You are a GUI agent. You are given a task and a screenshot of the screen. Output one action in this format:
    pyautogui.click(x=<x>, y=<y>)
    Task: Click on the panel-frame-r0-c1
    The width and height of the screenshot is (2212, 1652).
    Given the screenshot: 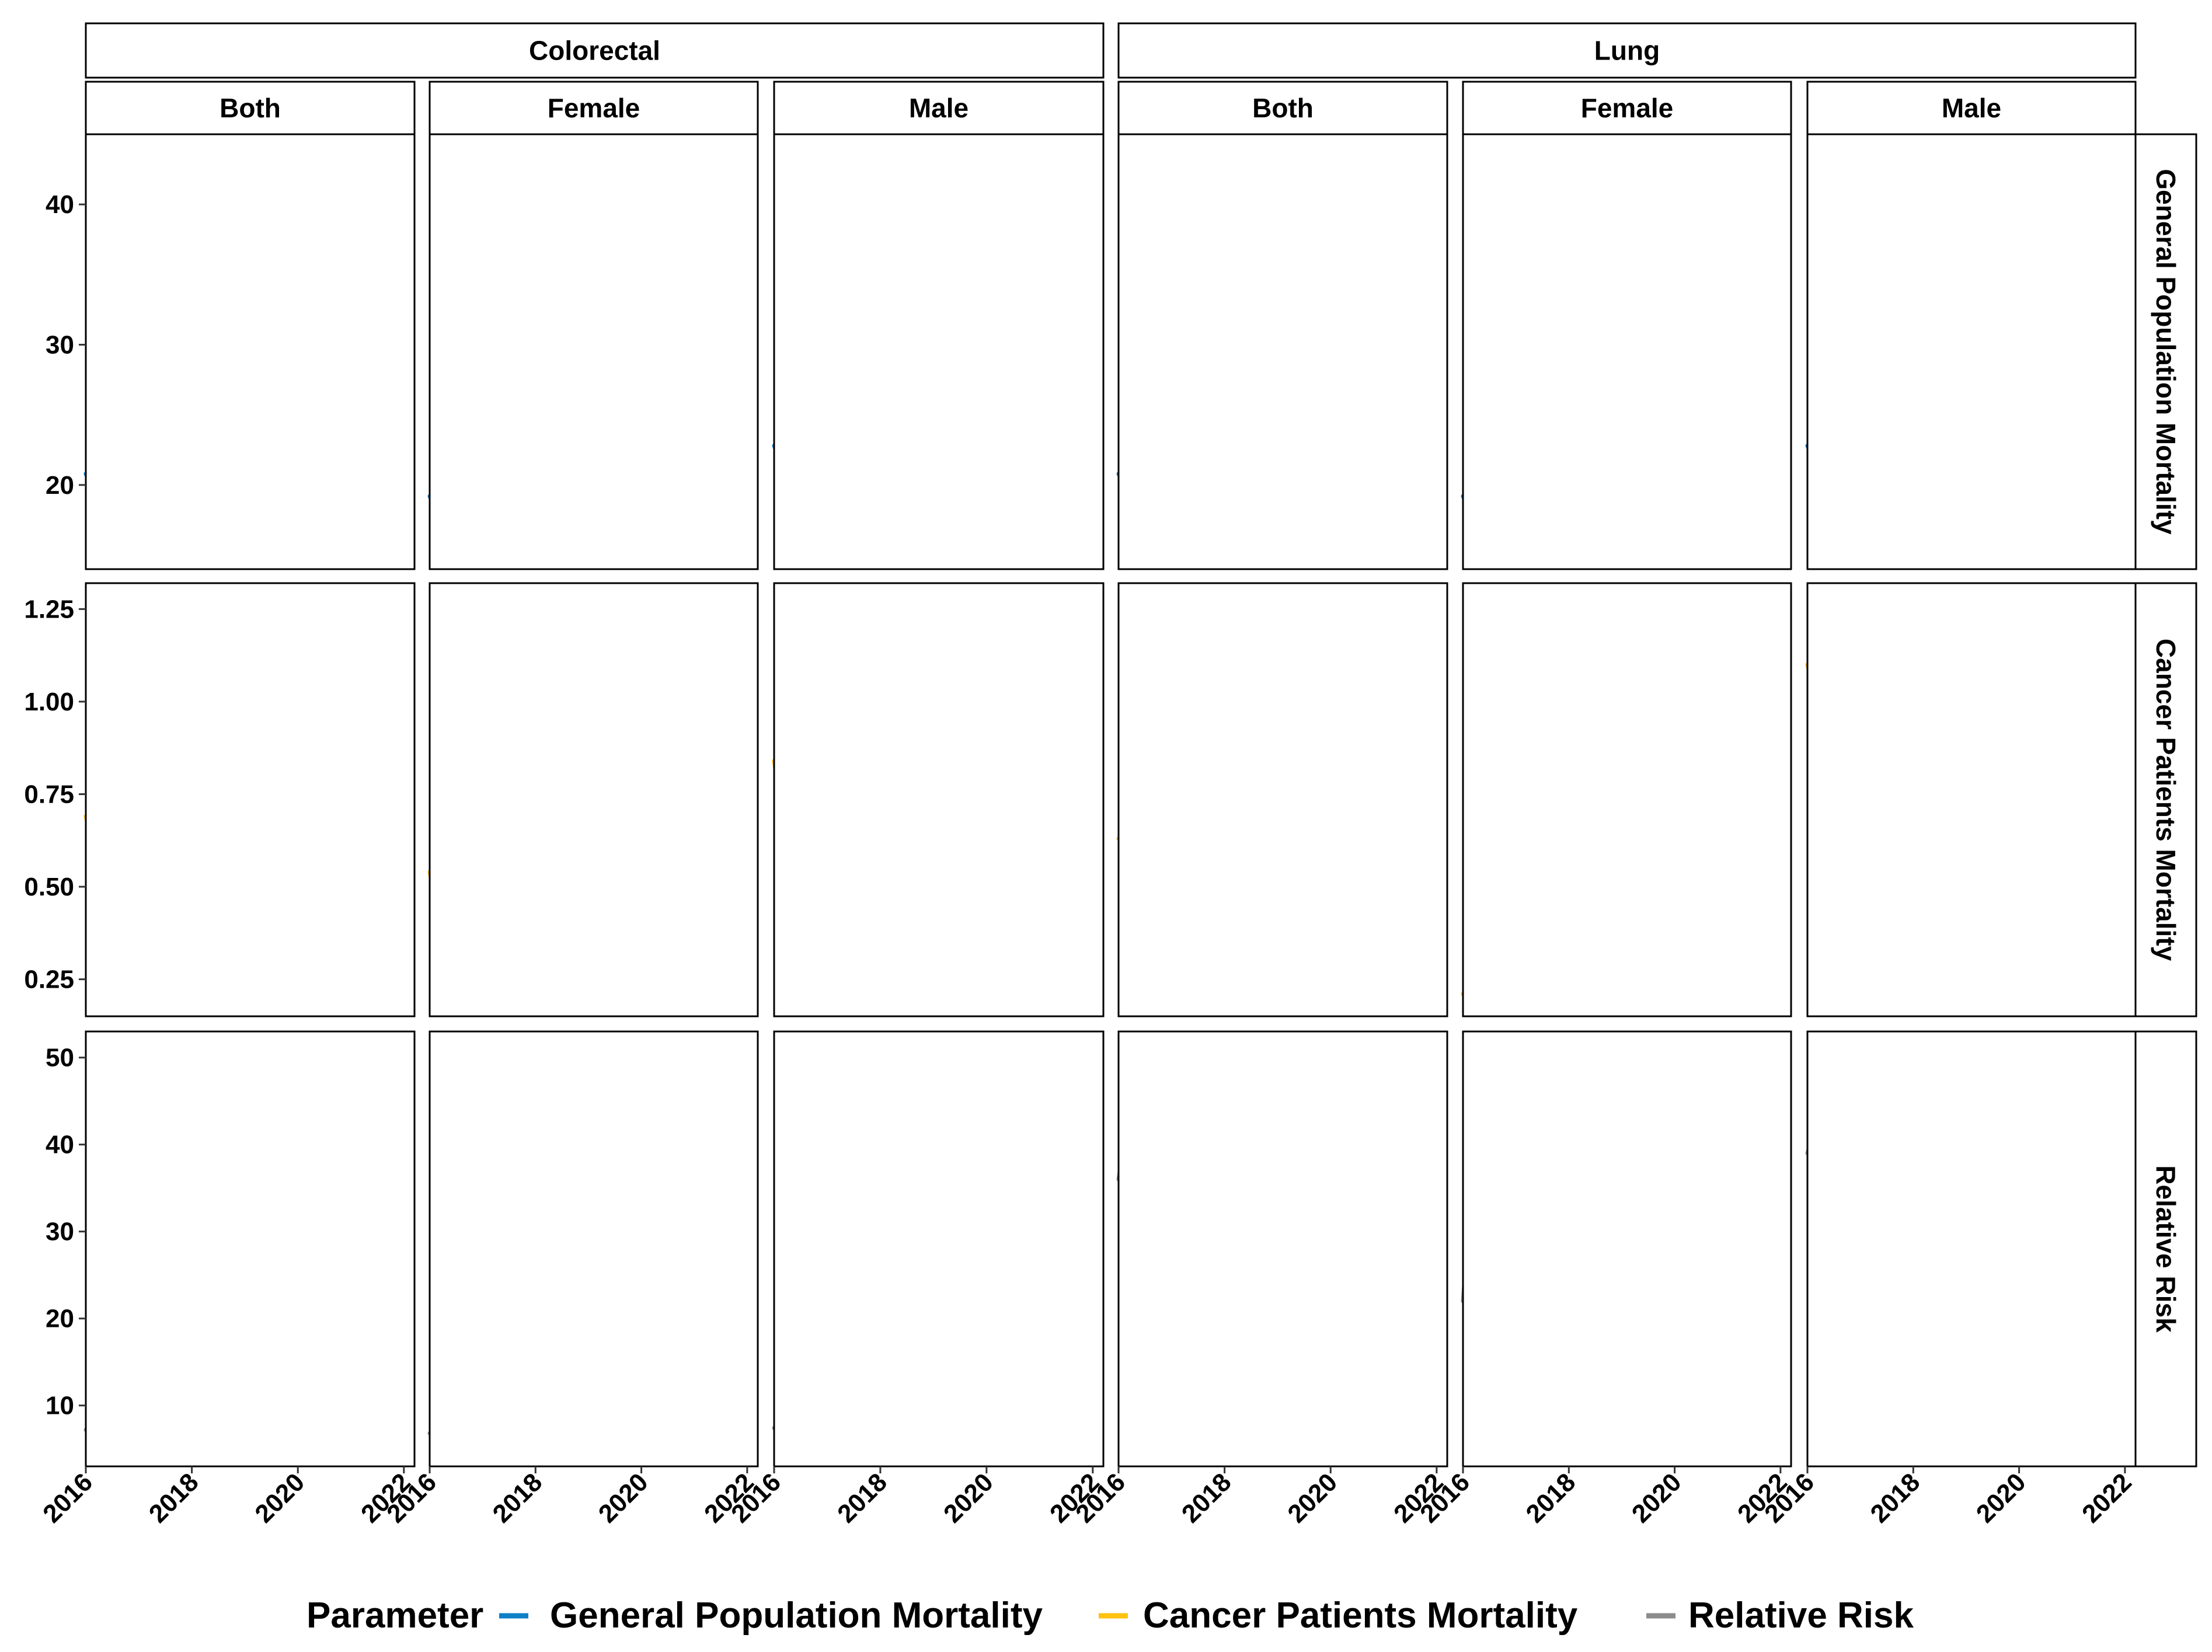 What is the action you would take?
    pyautogui.click(x=594, y=351)
    